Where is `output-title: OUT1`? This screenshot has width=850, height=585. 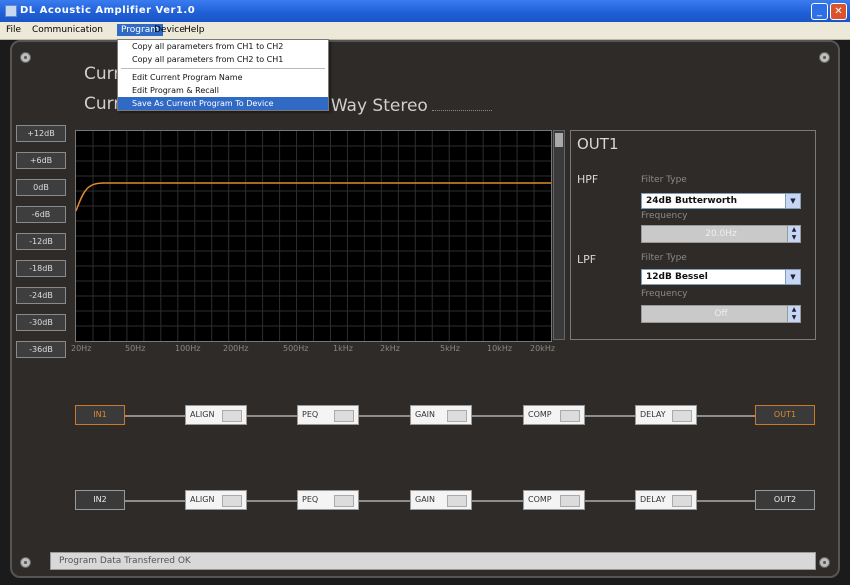 output-title: OUT1 is located at coordinates (598, 144).